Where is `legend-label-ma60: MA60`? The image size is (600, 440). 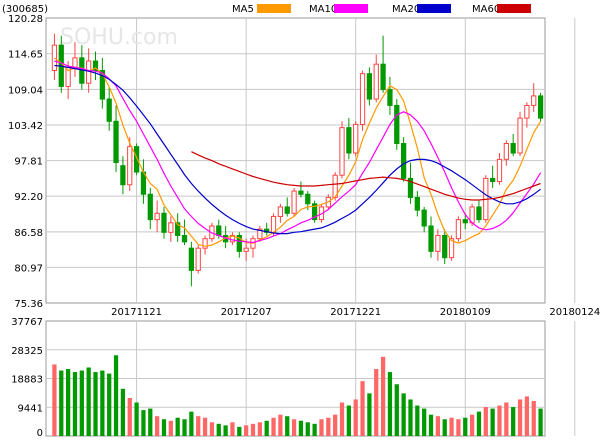
legend-label-ma60: MA60 is located at coordinates (486, 9).